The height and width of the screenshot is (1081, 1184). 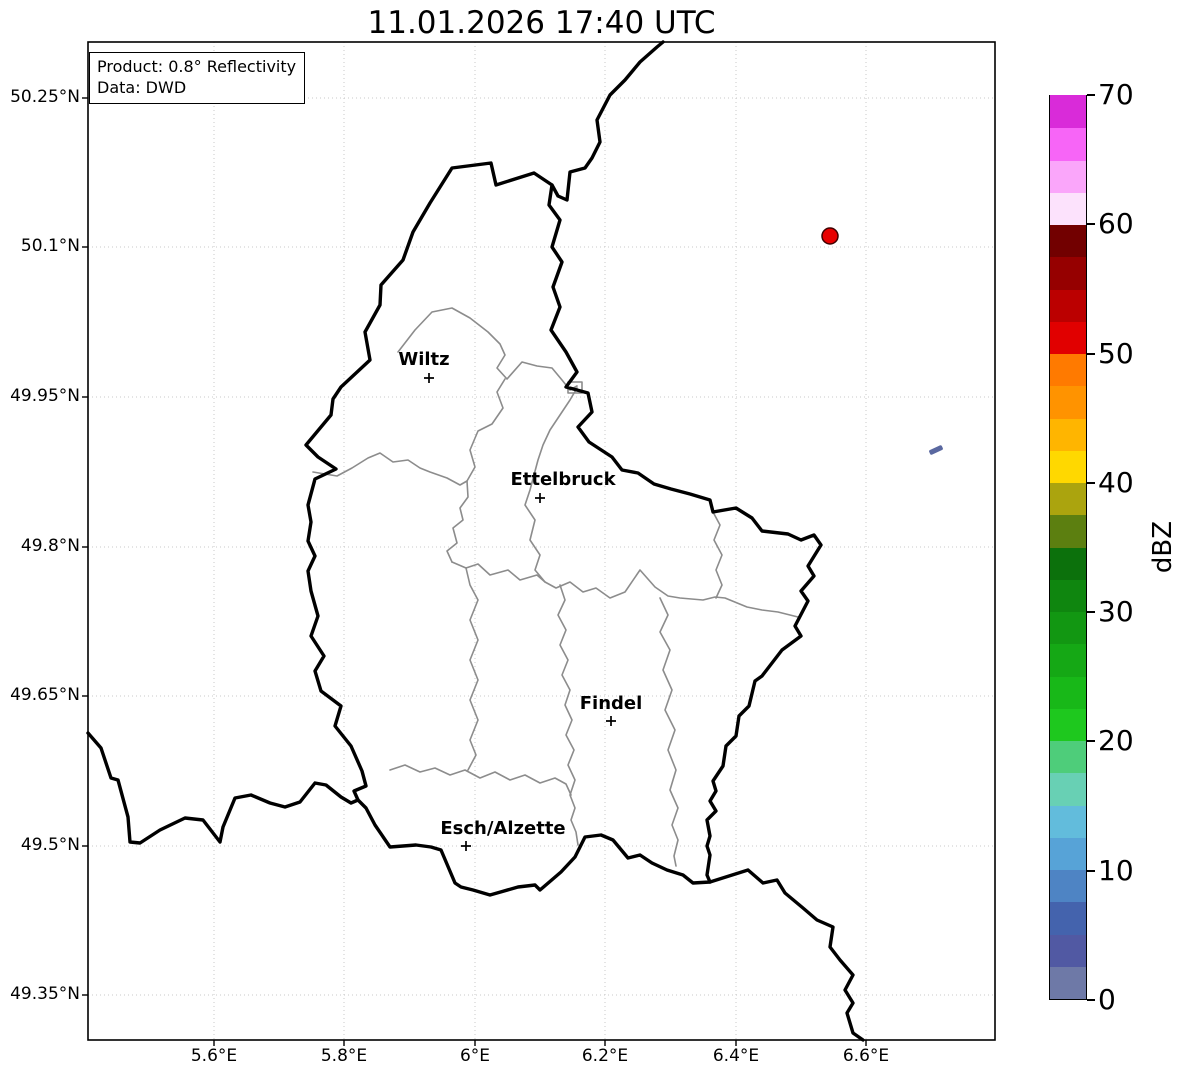 I want to click on colorbar-tick-label: 0, so click(x=1107, y=999).